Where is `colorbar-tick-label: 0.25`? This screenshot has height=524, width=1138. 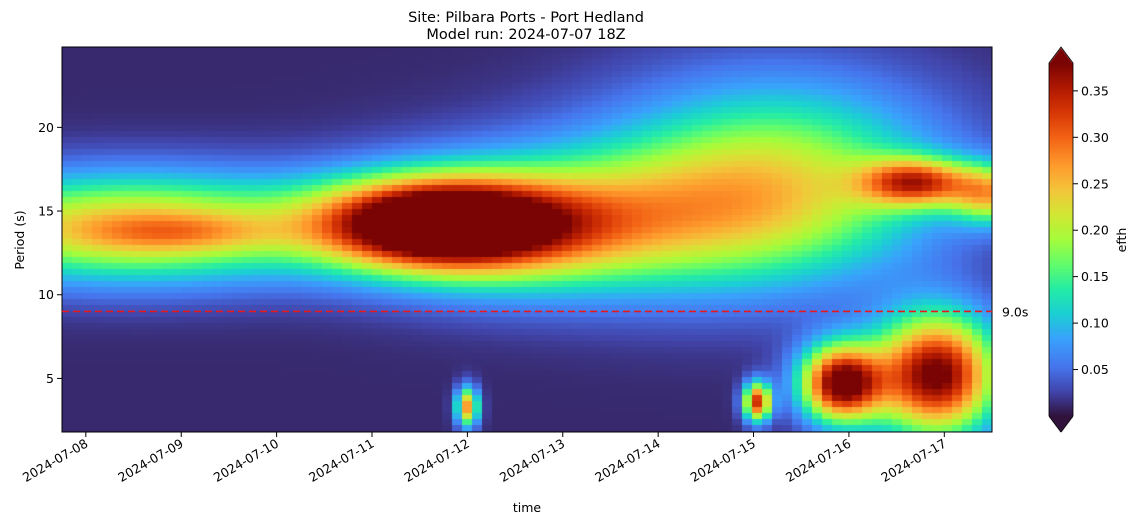 colorbar-tick-label: 0.25 is located at coordinates (1095, 183).